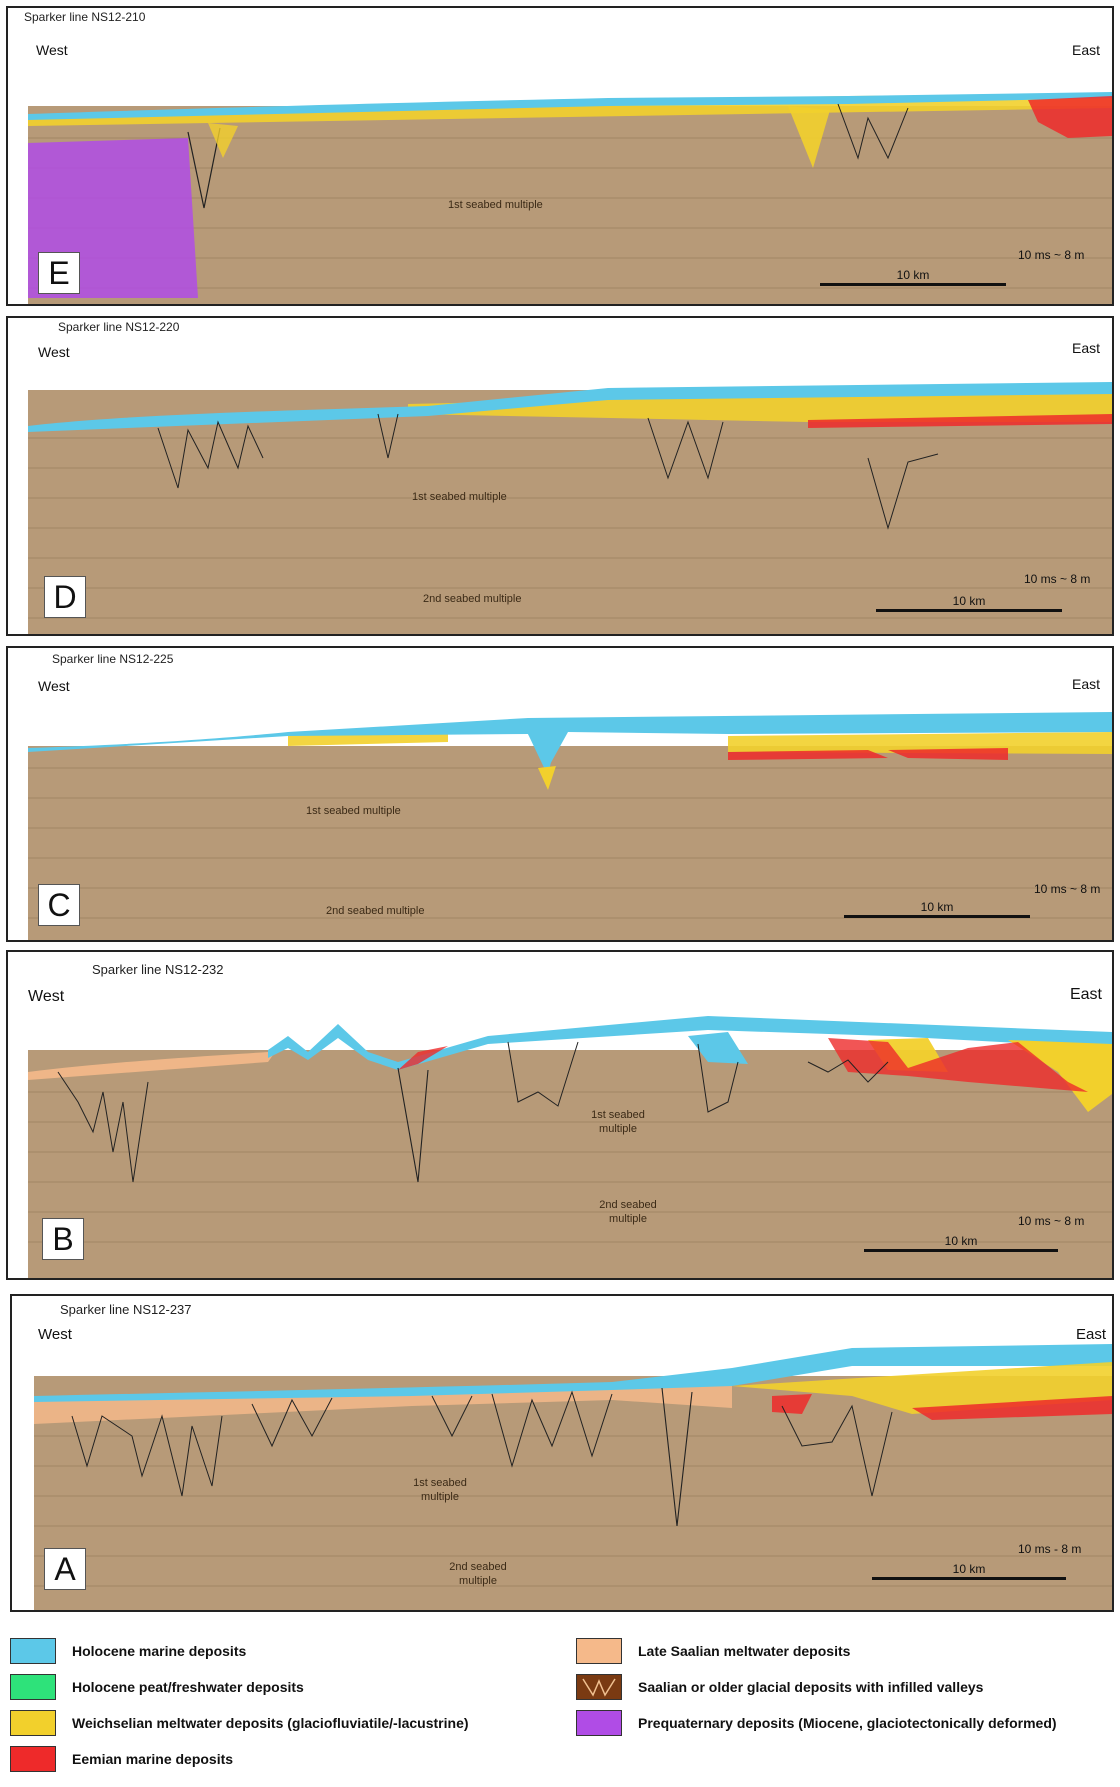 The width and height of the screenshot is (1120, 1787). I want to click on legend-item-holocene-marine: Holocene marine deposits, so click(128, 1651).